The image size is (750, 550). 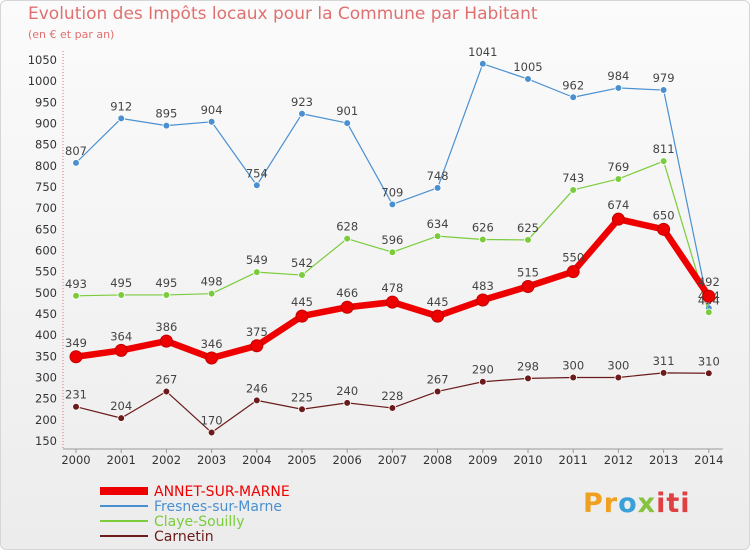 What do you see at coordinates (392, 288) in the screenshot?
I see `data-label: 478` at bounding box center [392, 288].